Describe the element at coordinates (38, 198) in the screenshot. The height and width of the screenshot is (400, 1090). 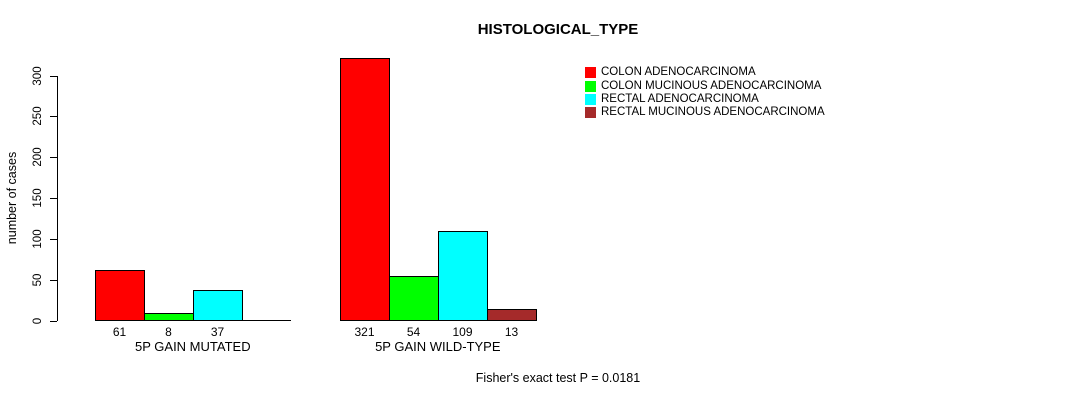
I see `y-axis-tick-label: 150` at that location.